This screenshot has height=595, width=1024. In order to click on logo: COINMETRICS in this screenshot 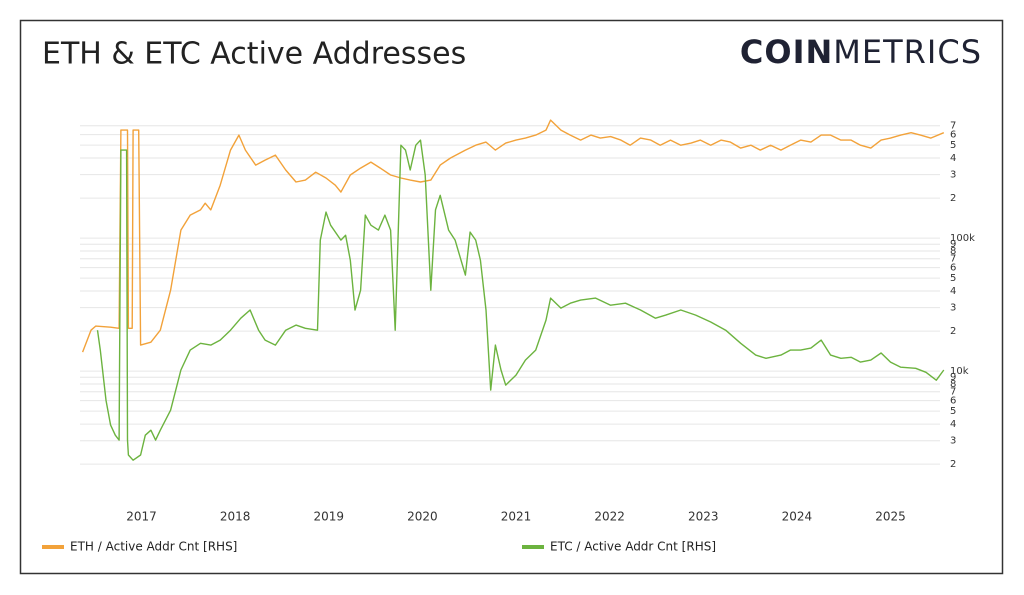, I will do `click(861, 52)`.